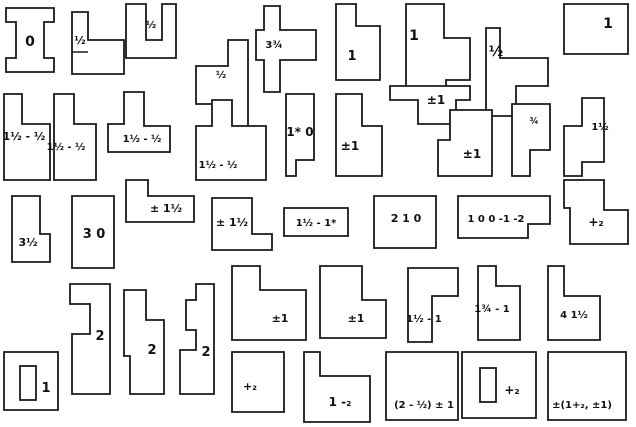 The width and height of the screenshot is (636, 427). I want to click on piece-label-24: 1½ - 1*, so click(316, 223).